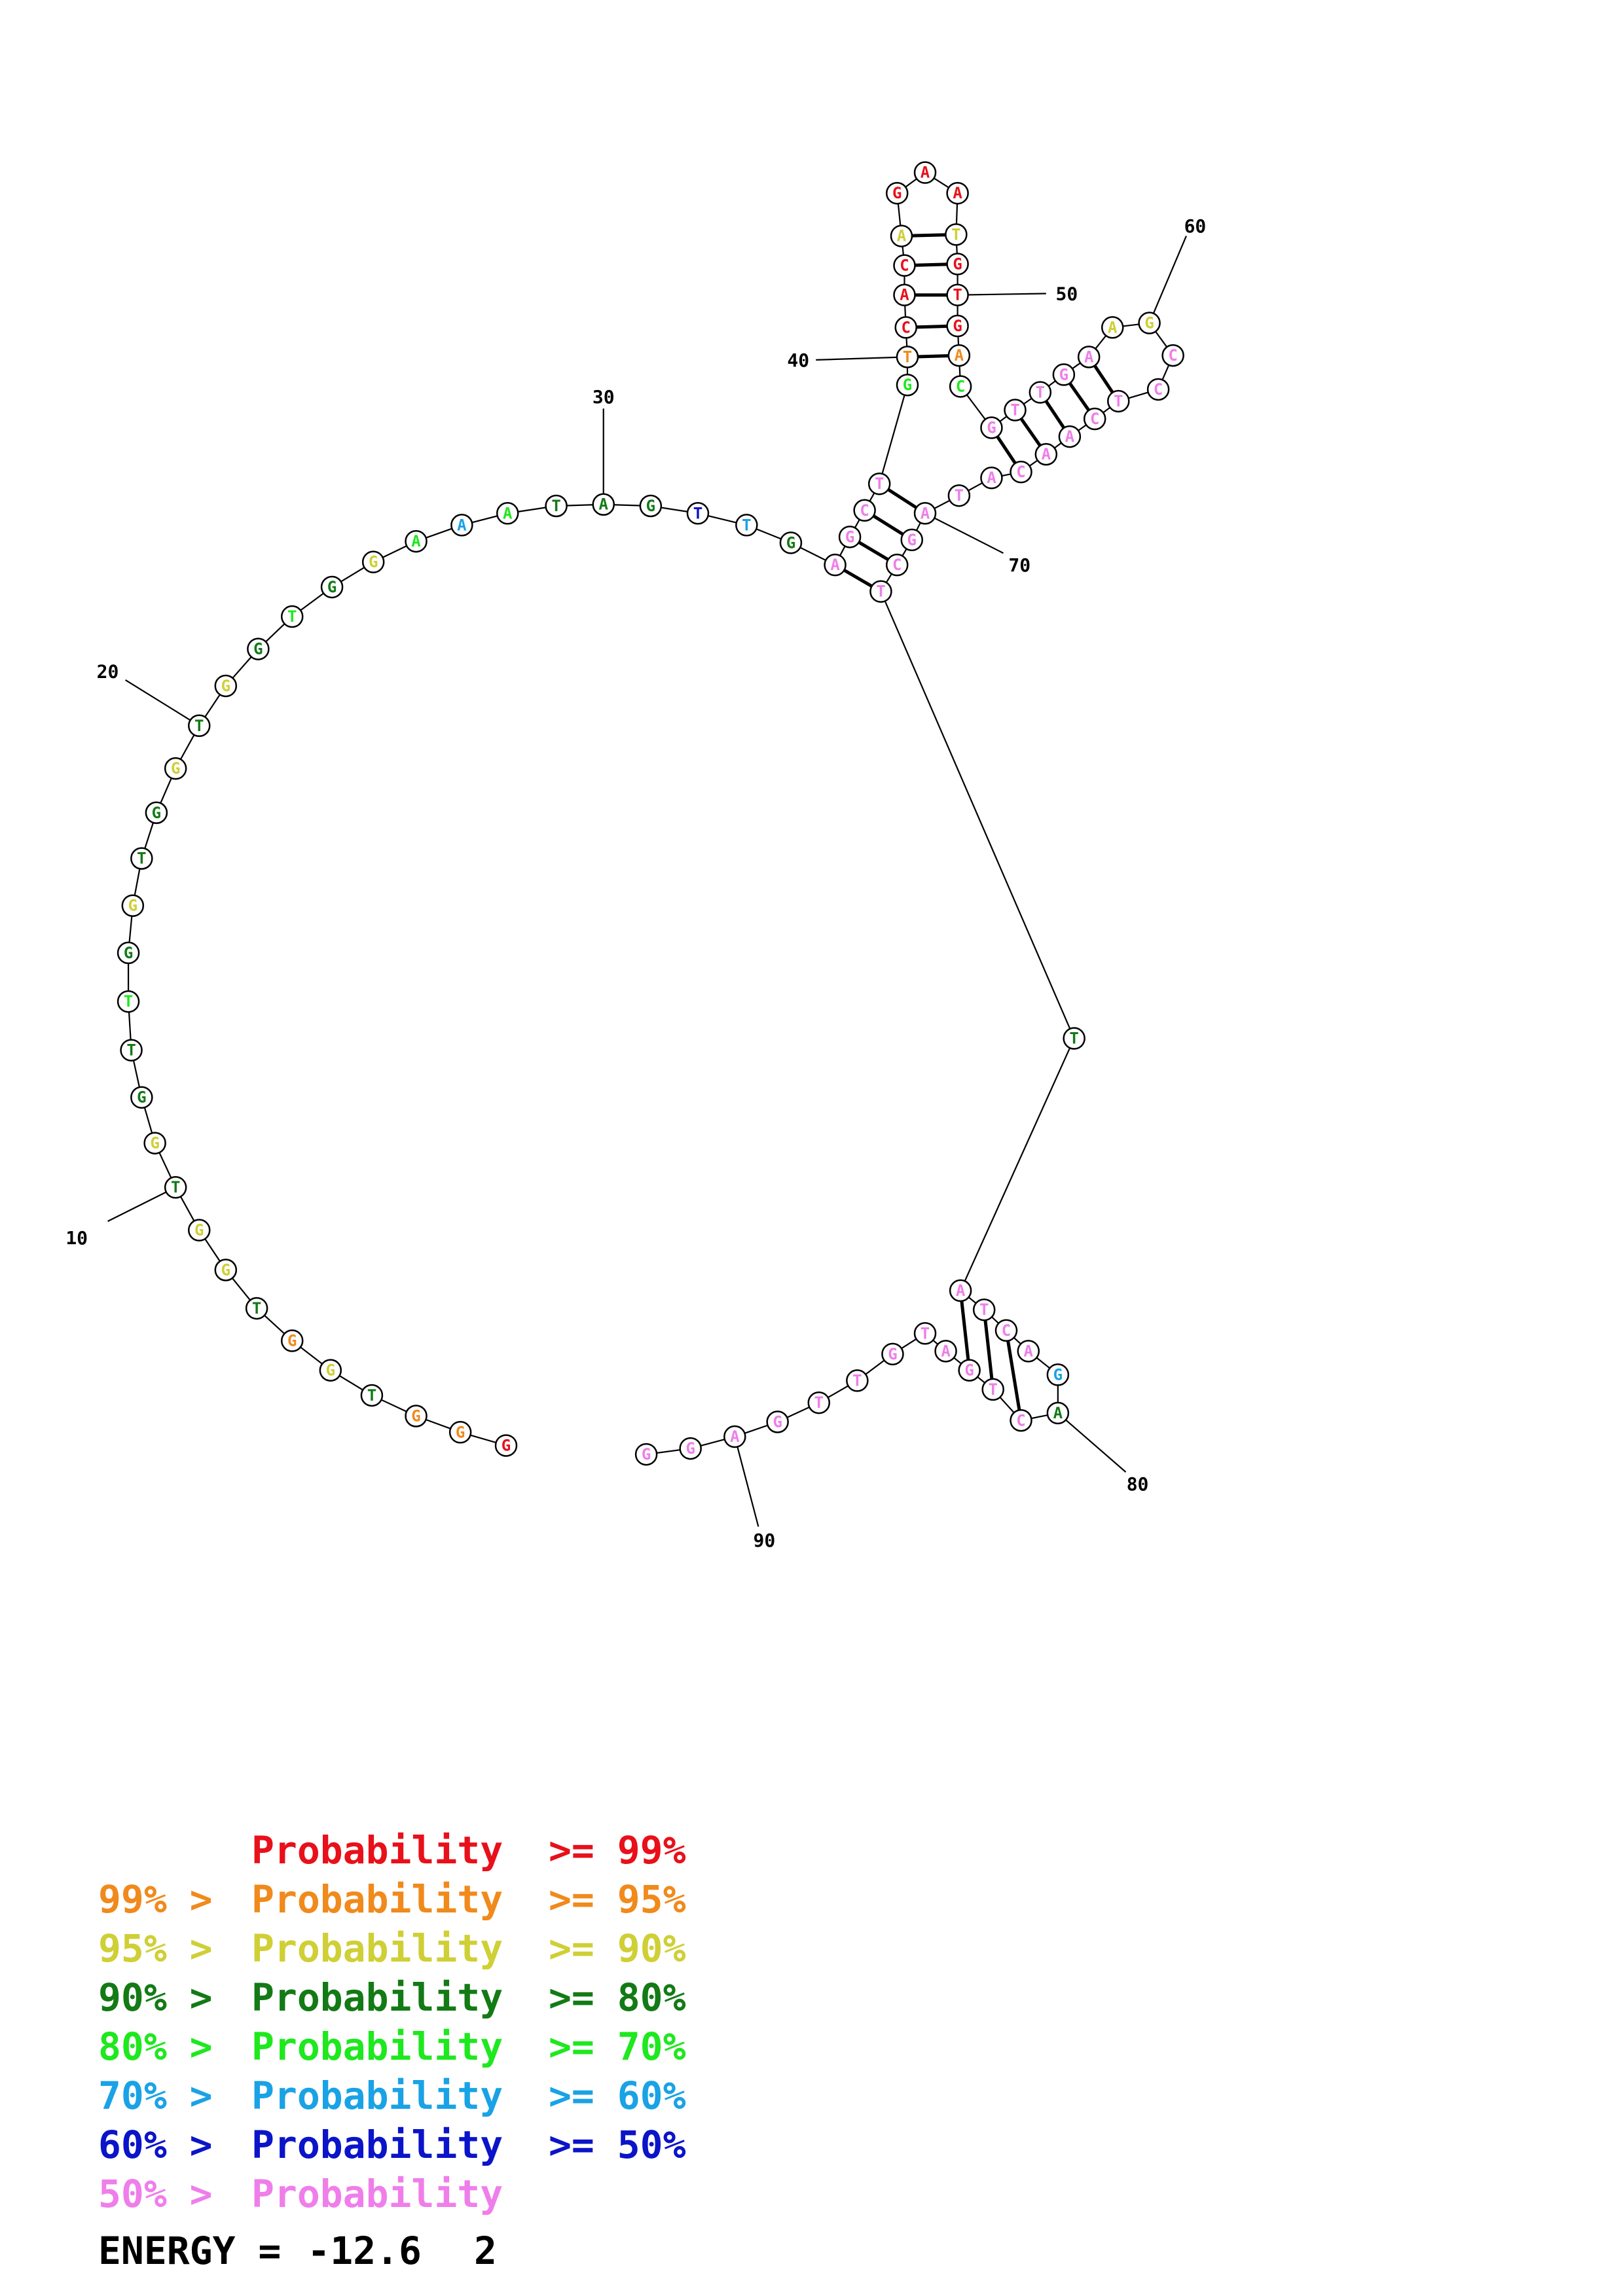  Describe the element at coordinates (155, 2145) in the screenshot. I see `legend-prefix: 60% >` at that location.